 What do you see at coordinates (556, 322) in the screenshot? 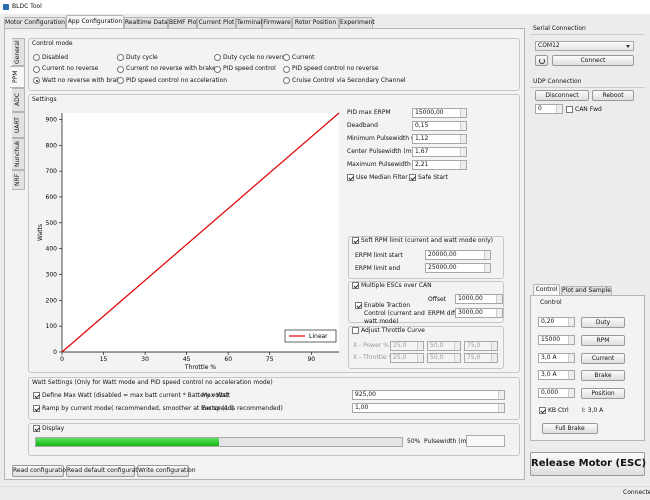
I see `input-field: 0,20` at bounding box center [556, 322].